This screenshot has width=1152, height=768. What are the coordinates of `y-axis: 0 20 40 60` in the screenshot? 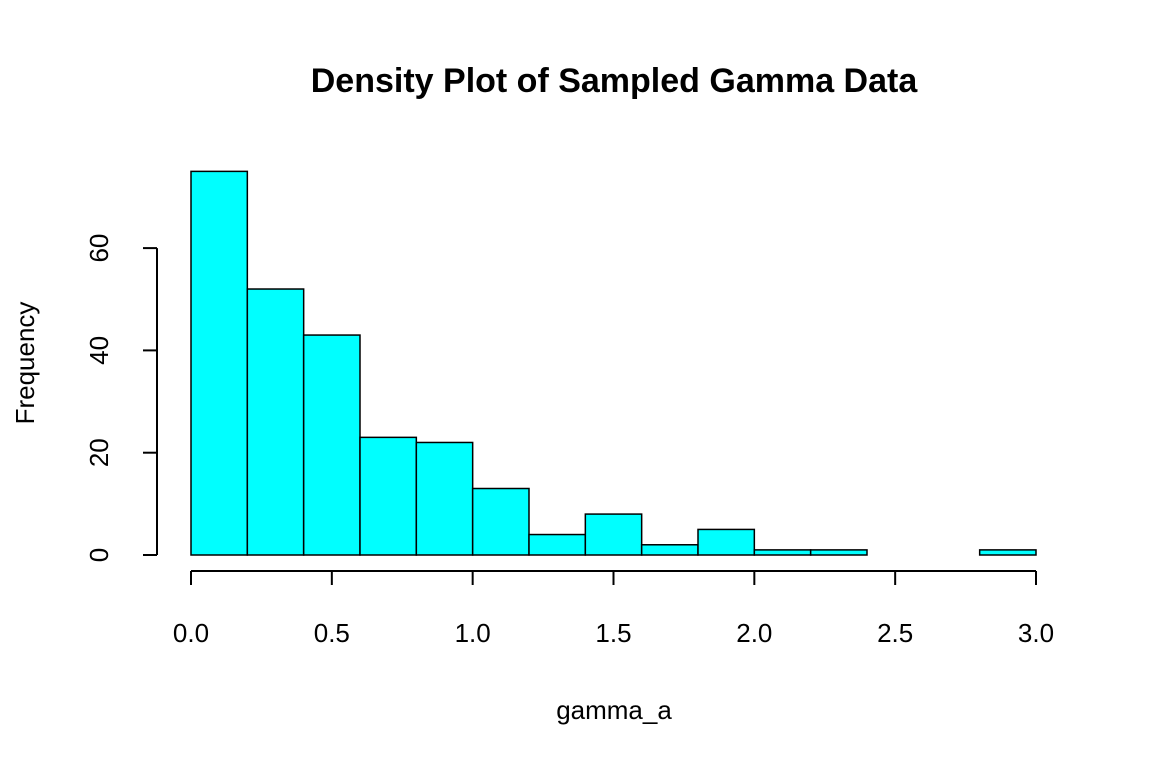 It's located at (121, 398).